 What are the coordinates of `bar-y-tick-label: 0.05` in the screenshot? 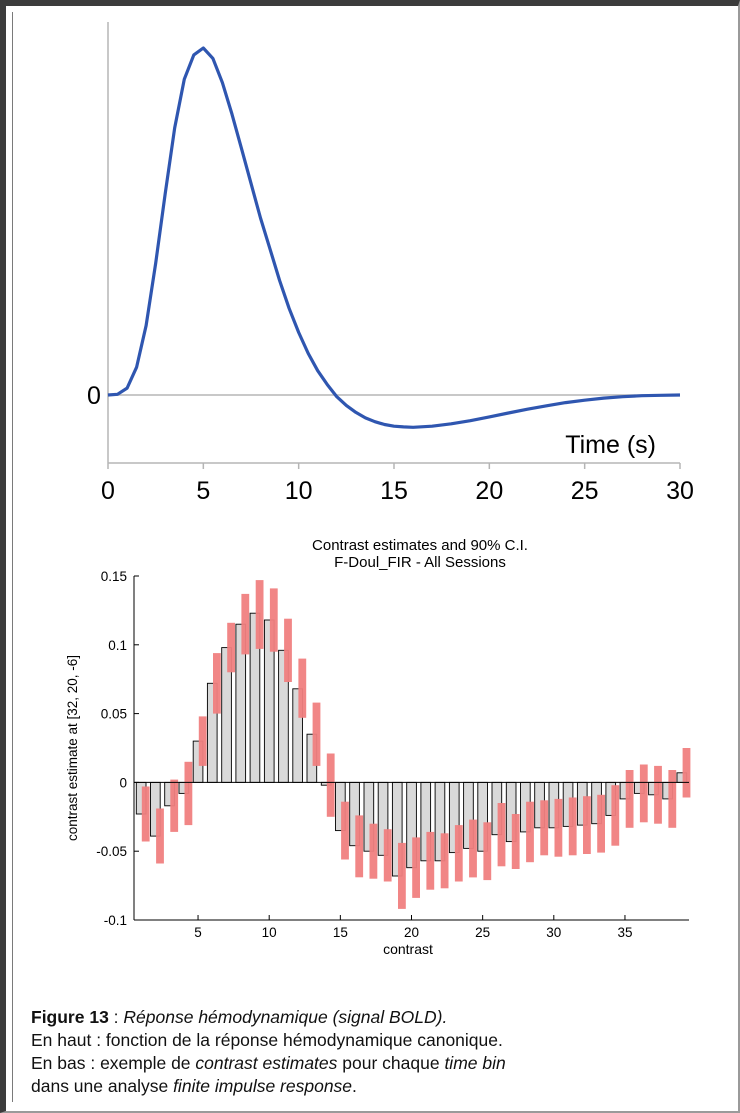 It's located at (114, 714).